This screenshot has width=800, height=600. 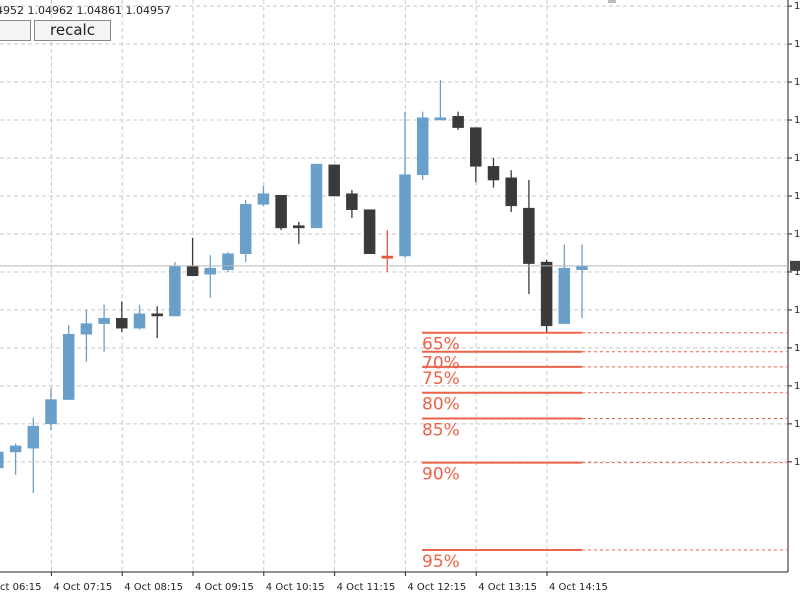 I want to click on level-label: 80%, so click(x=441, y=405).